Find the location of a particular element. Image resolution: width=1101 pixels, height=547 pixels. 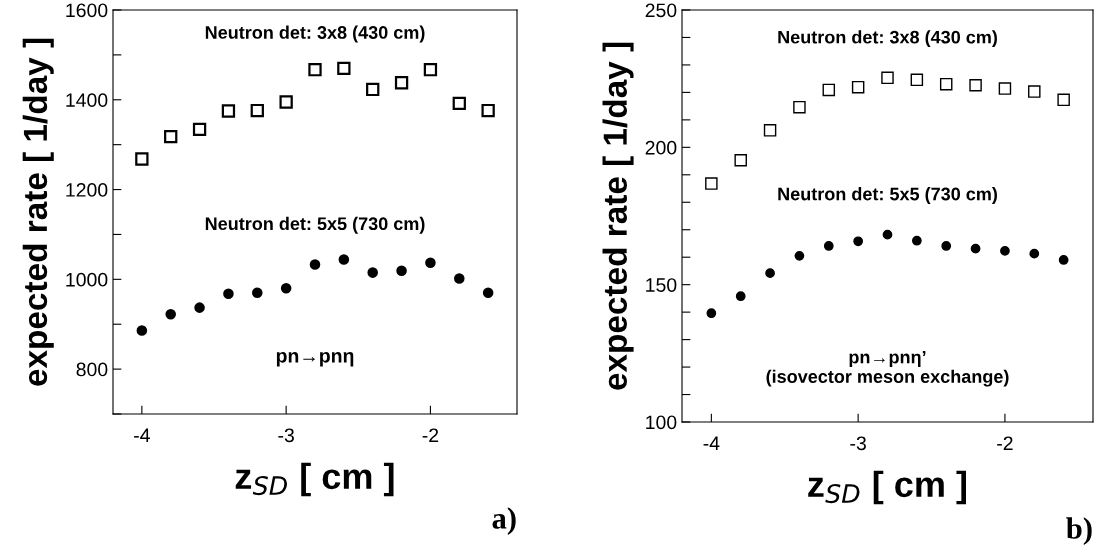

text: a) is located at coordinates (504, 521).